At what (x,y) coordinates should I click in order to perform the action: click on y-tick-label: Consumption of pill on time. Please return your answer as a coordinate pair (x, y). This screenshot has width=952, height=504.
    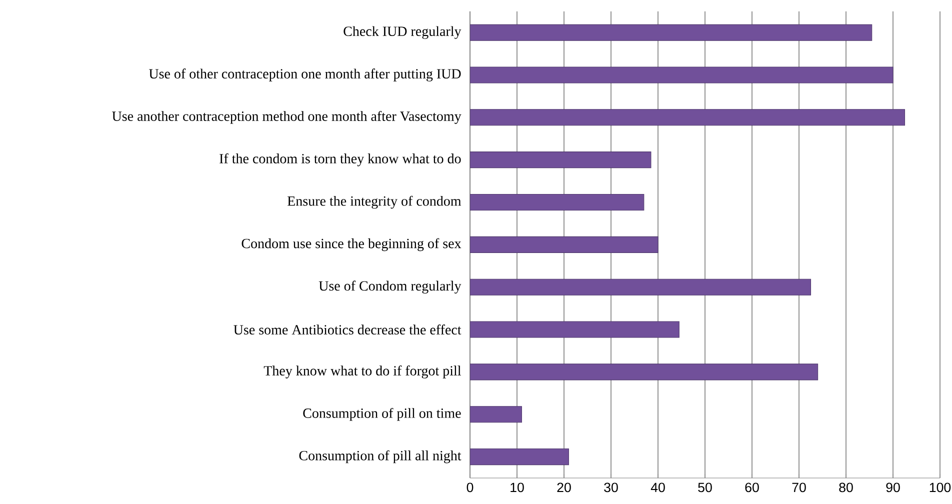
    Looking at the image, I should click on (382, 414).